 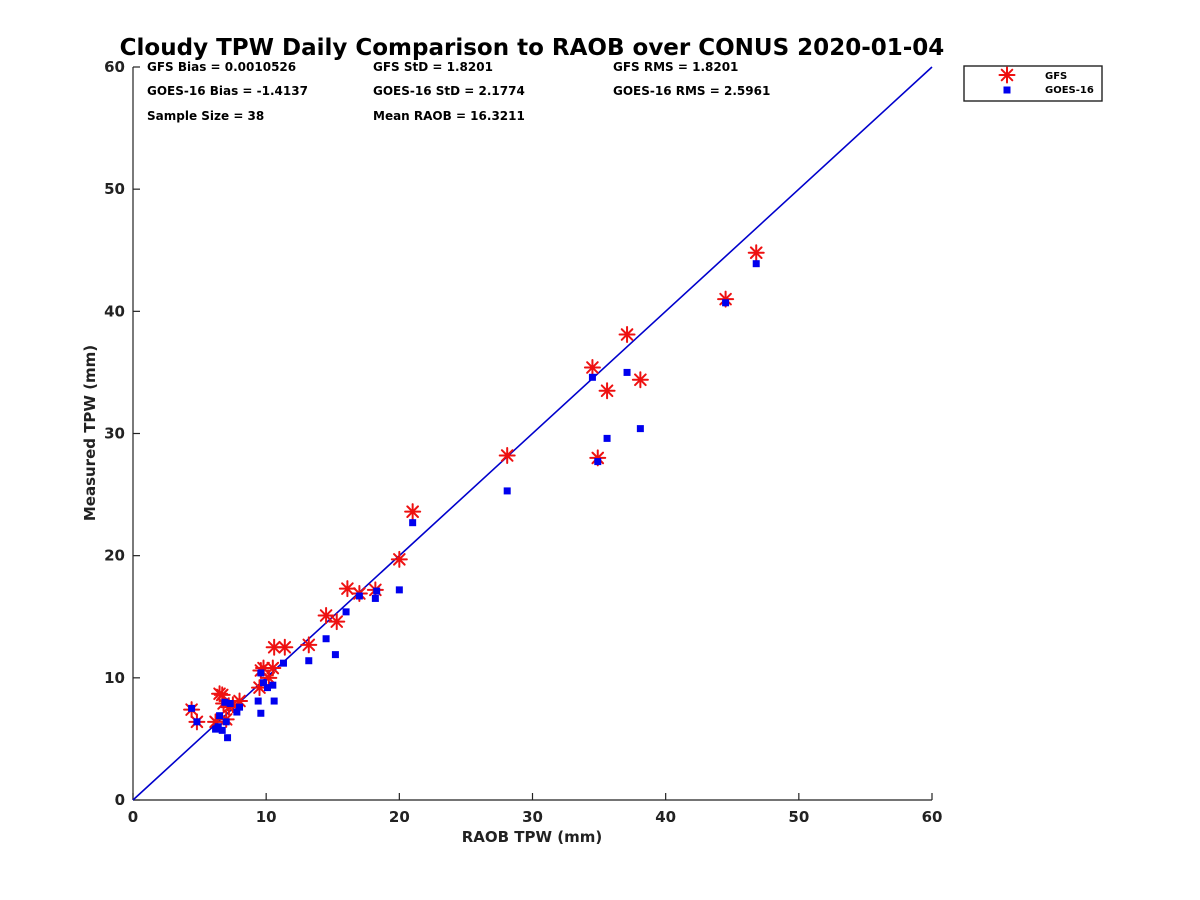 What do you see at coordinates (90, 433) in the screenshot?
I see `y-axis-label: Measured TPW (mm)` at bounding box center [90, 433].